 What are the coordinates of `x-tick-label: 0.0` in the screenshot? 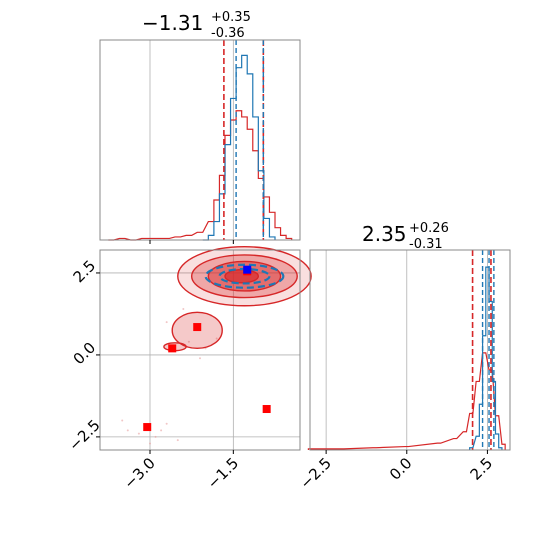 It's located at (401, 469).